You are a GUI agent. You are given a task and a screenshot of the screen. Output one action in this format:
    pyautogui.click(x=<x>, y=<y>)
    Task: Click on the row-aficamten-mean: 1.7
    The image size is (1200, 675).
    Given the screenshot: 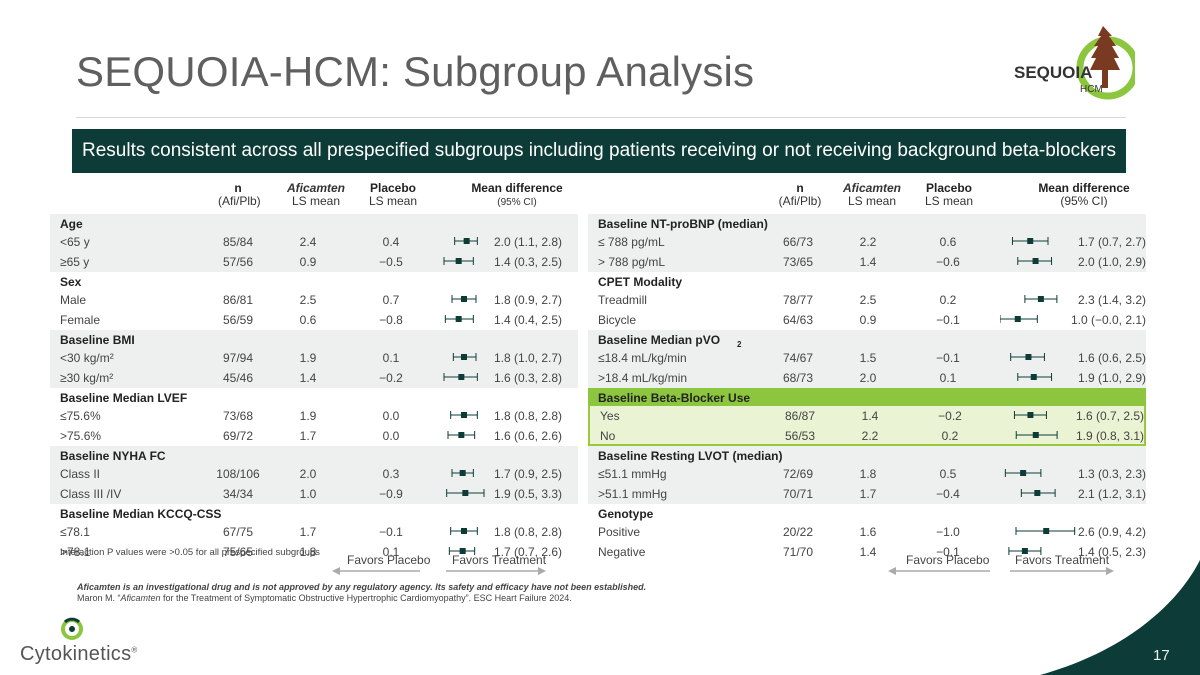 What is the action you would take?
    pyautogui.click(x=308, y=436)
    